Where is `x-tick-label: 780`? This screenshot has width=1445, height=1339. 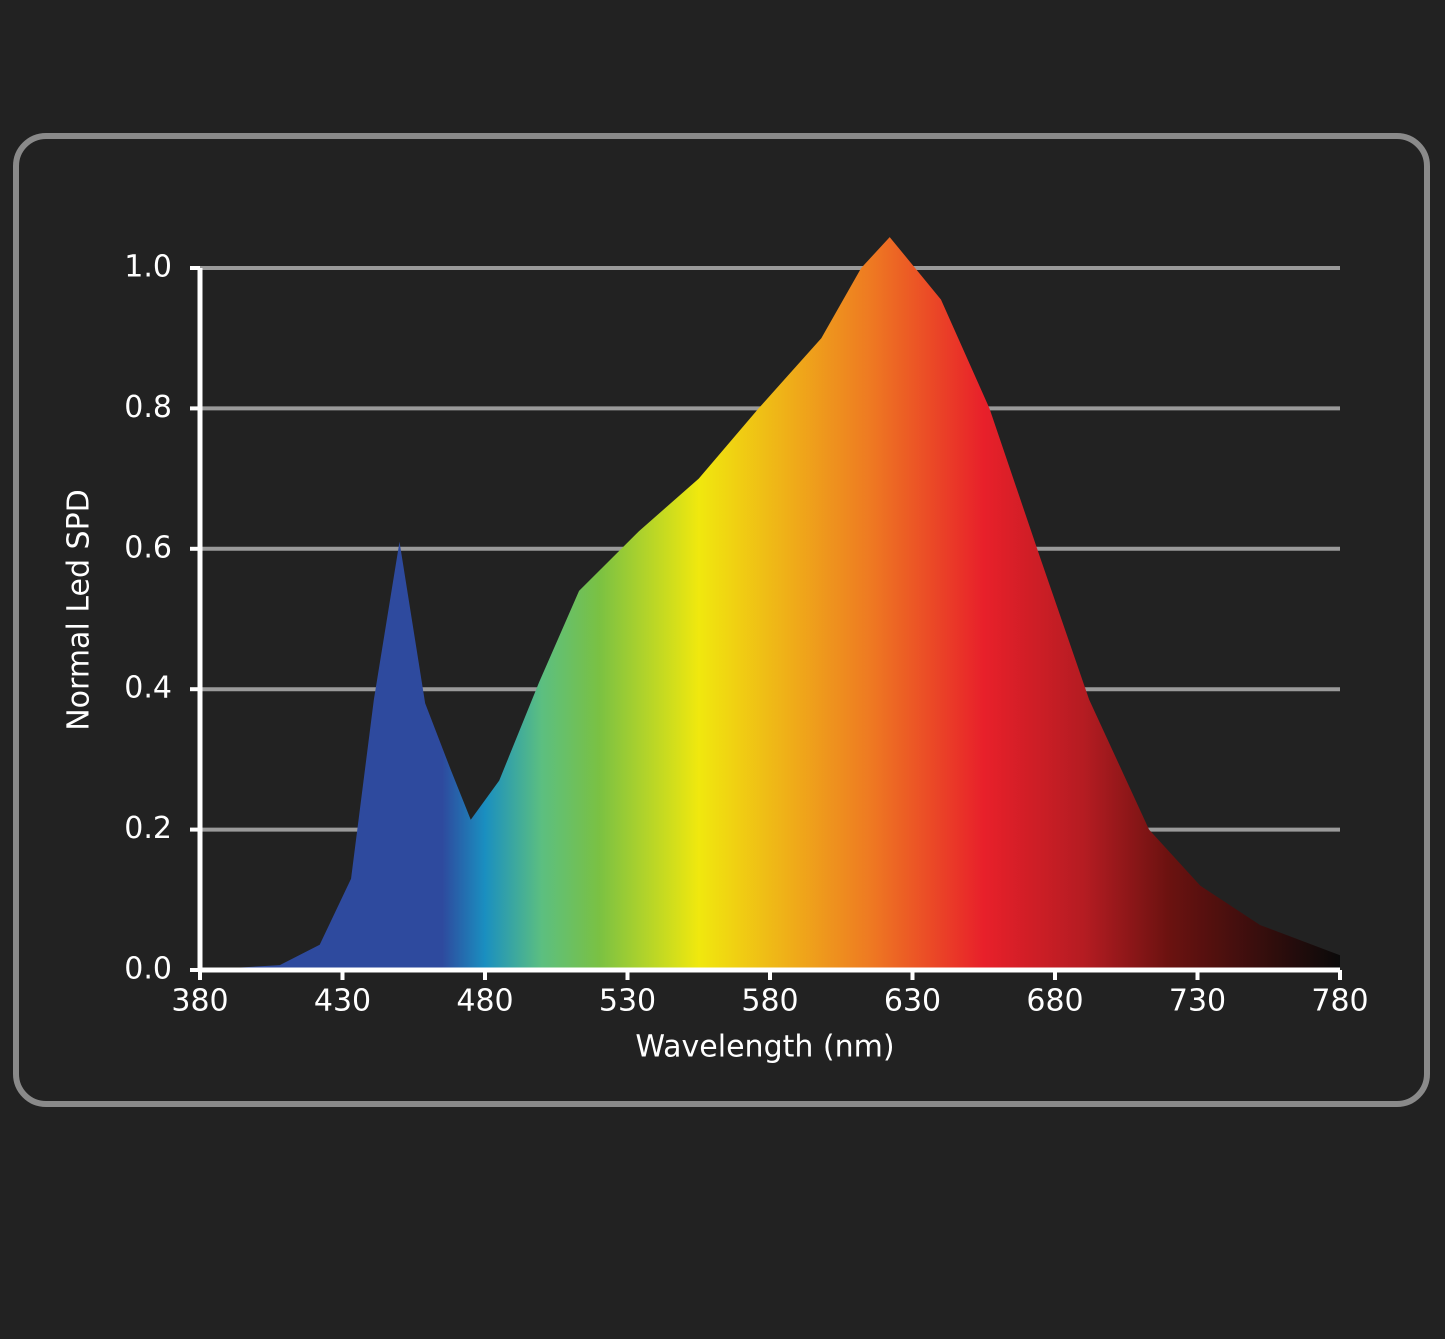
x-tick-label: 780 is located at coordinates (1339, 1001).